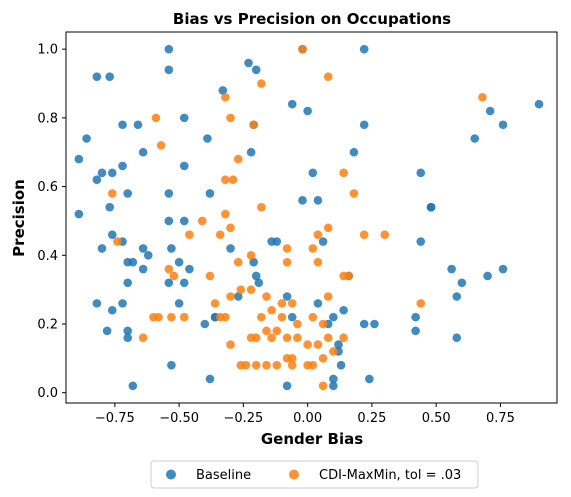 The height and width of the screenshot is (497, 571). Describe the element at coordinates (47, 187) in the screenshot. I see `y-tick-label: 0.6` at that location.